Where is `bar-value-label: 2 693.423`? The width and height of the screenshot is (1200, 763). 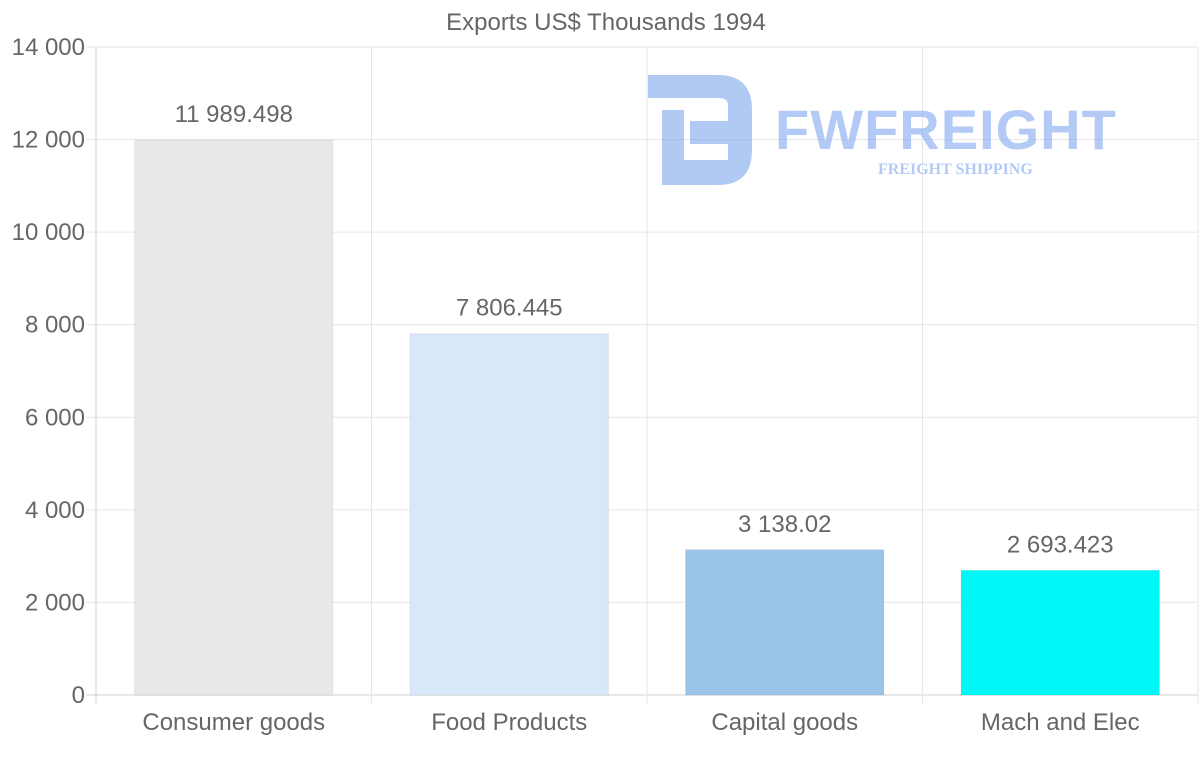 bar-value-label: 2 693.423 is located at coordinates (1060, 544).